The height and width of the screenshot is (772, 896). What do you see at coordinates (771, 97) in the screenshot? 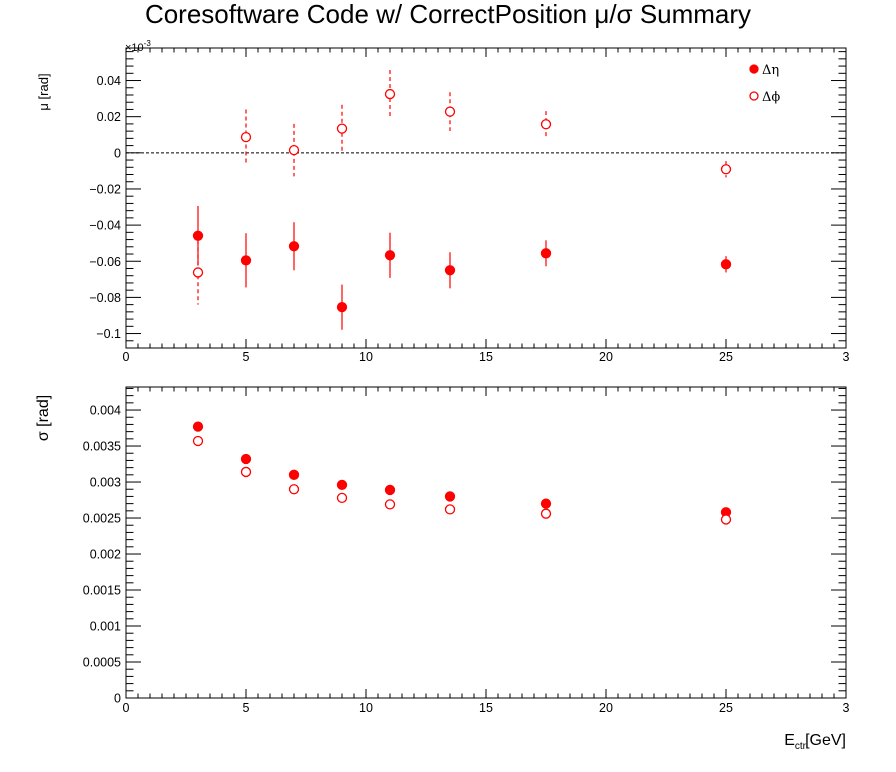
I see `legend-label-dphi: Δϕ` at bounding box center [771, 97].